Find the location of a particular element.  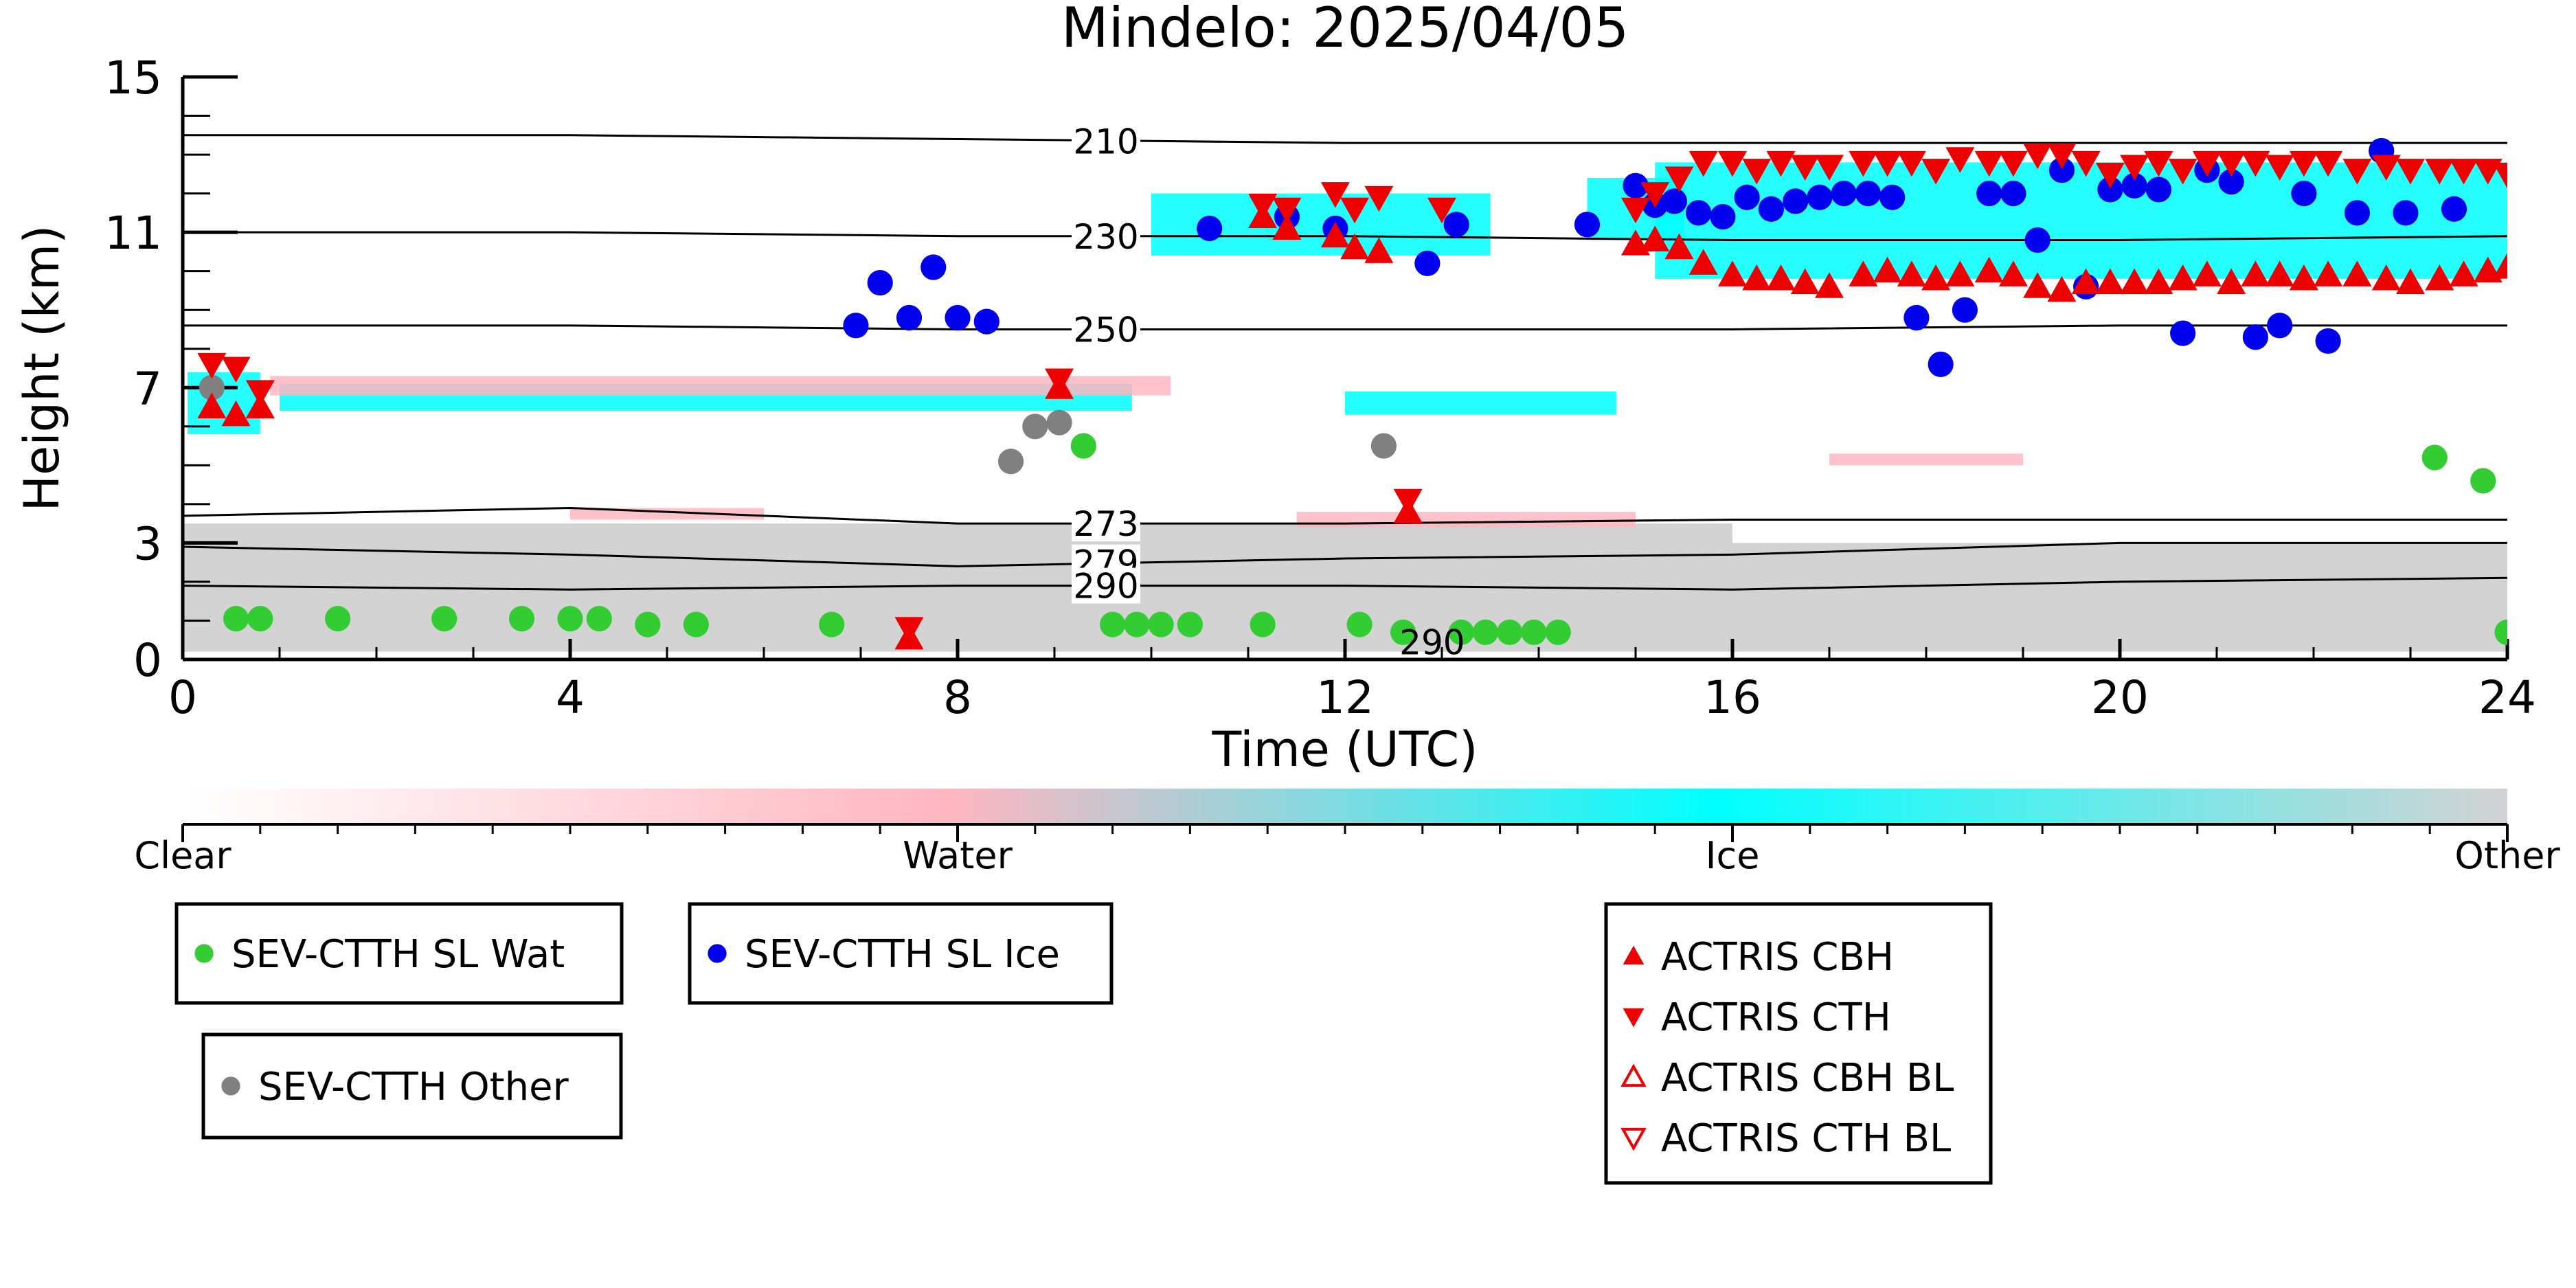

legend-label: SEV-CTTH SL Ice is located at coordinates (902, 954).